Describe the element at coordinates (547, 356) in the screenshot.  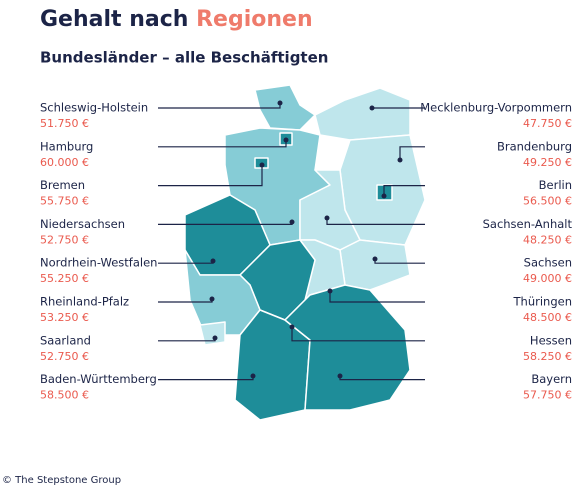
I see `region-salary: 58.250 €` at that location.